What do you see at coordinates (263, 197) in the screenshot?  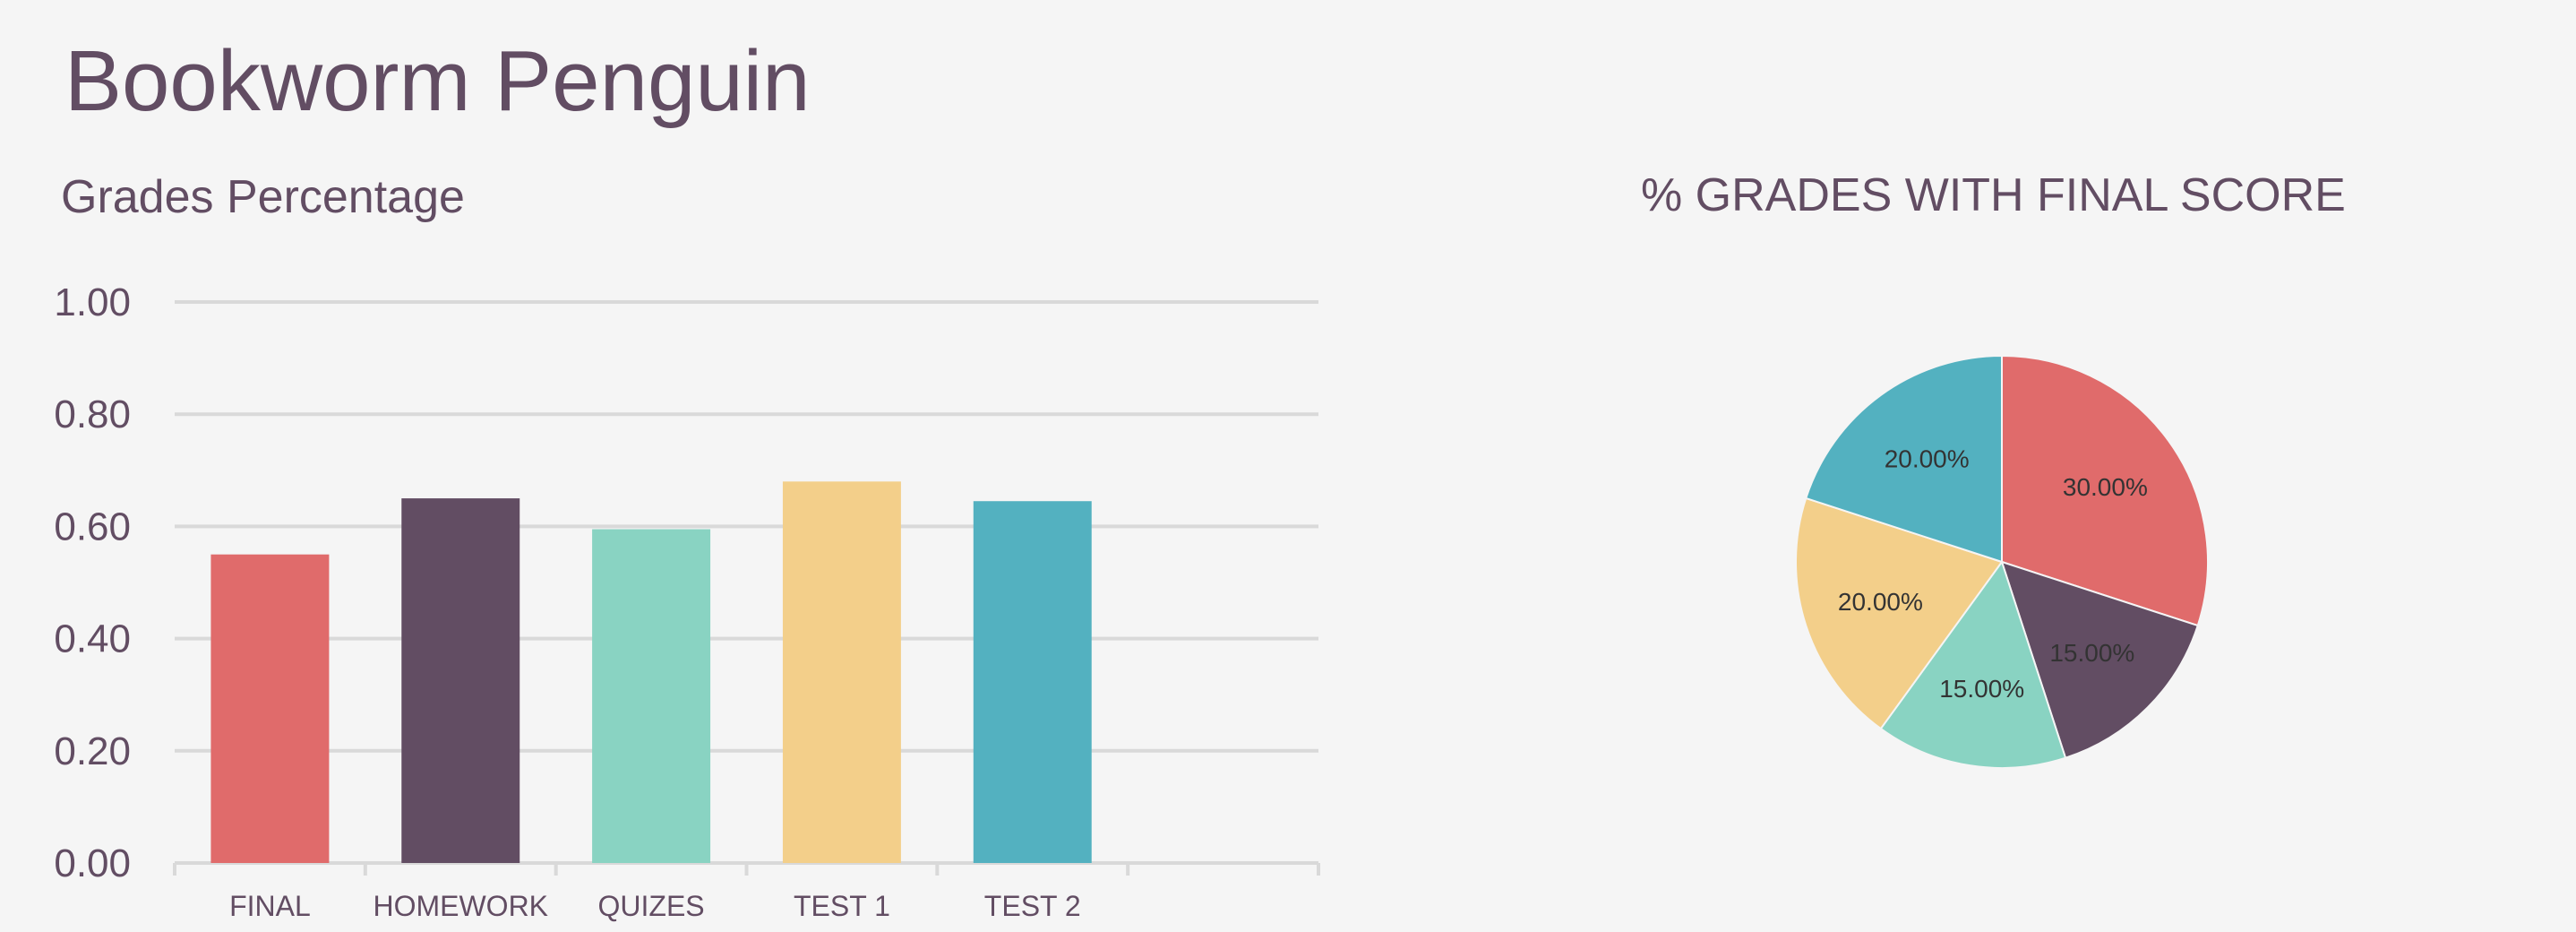 I see `bar-chart-title: Grades Percentage` at bounding box center [263, 197].